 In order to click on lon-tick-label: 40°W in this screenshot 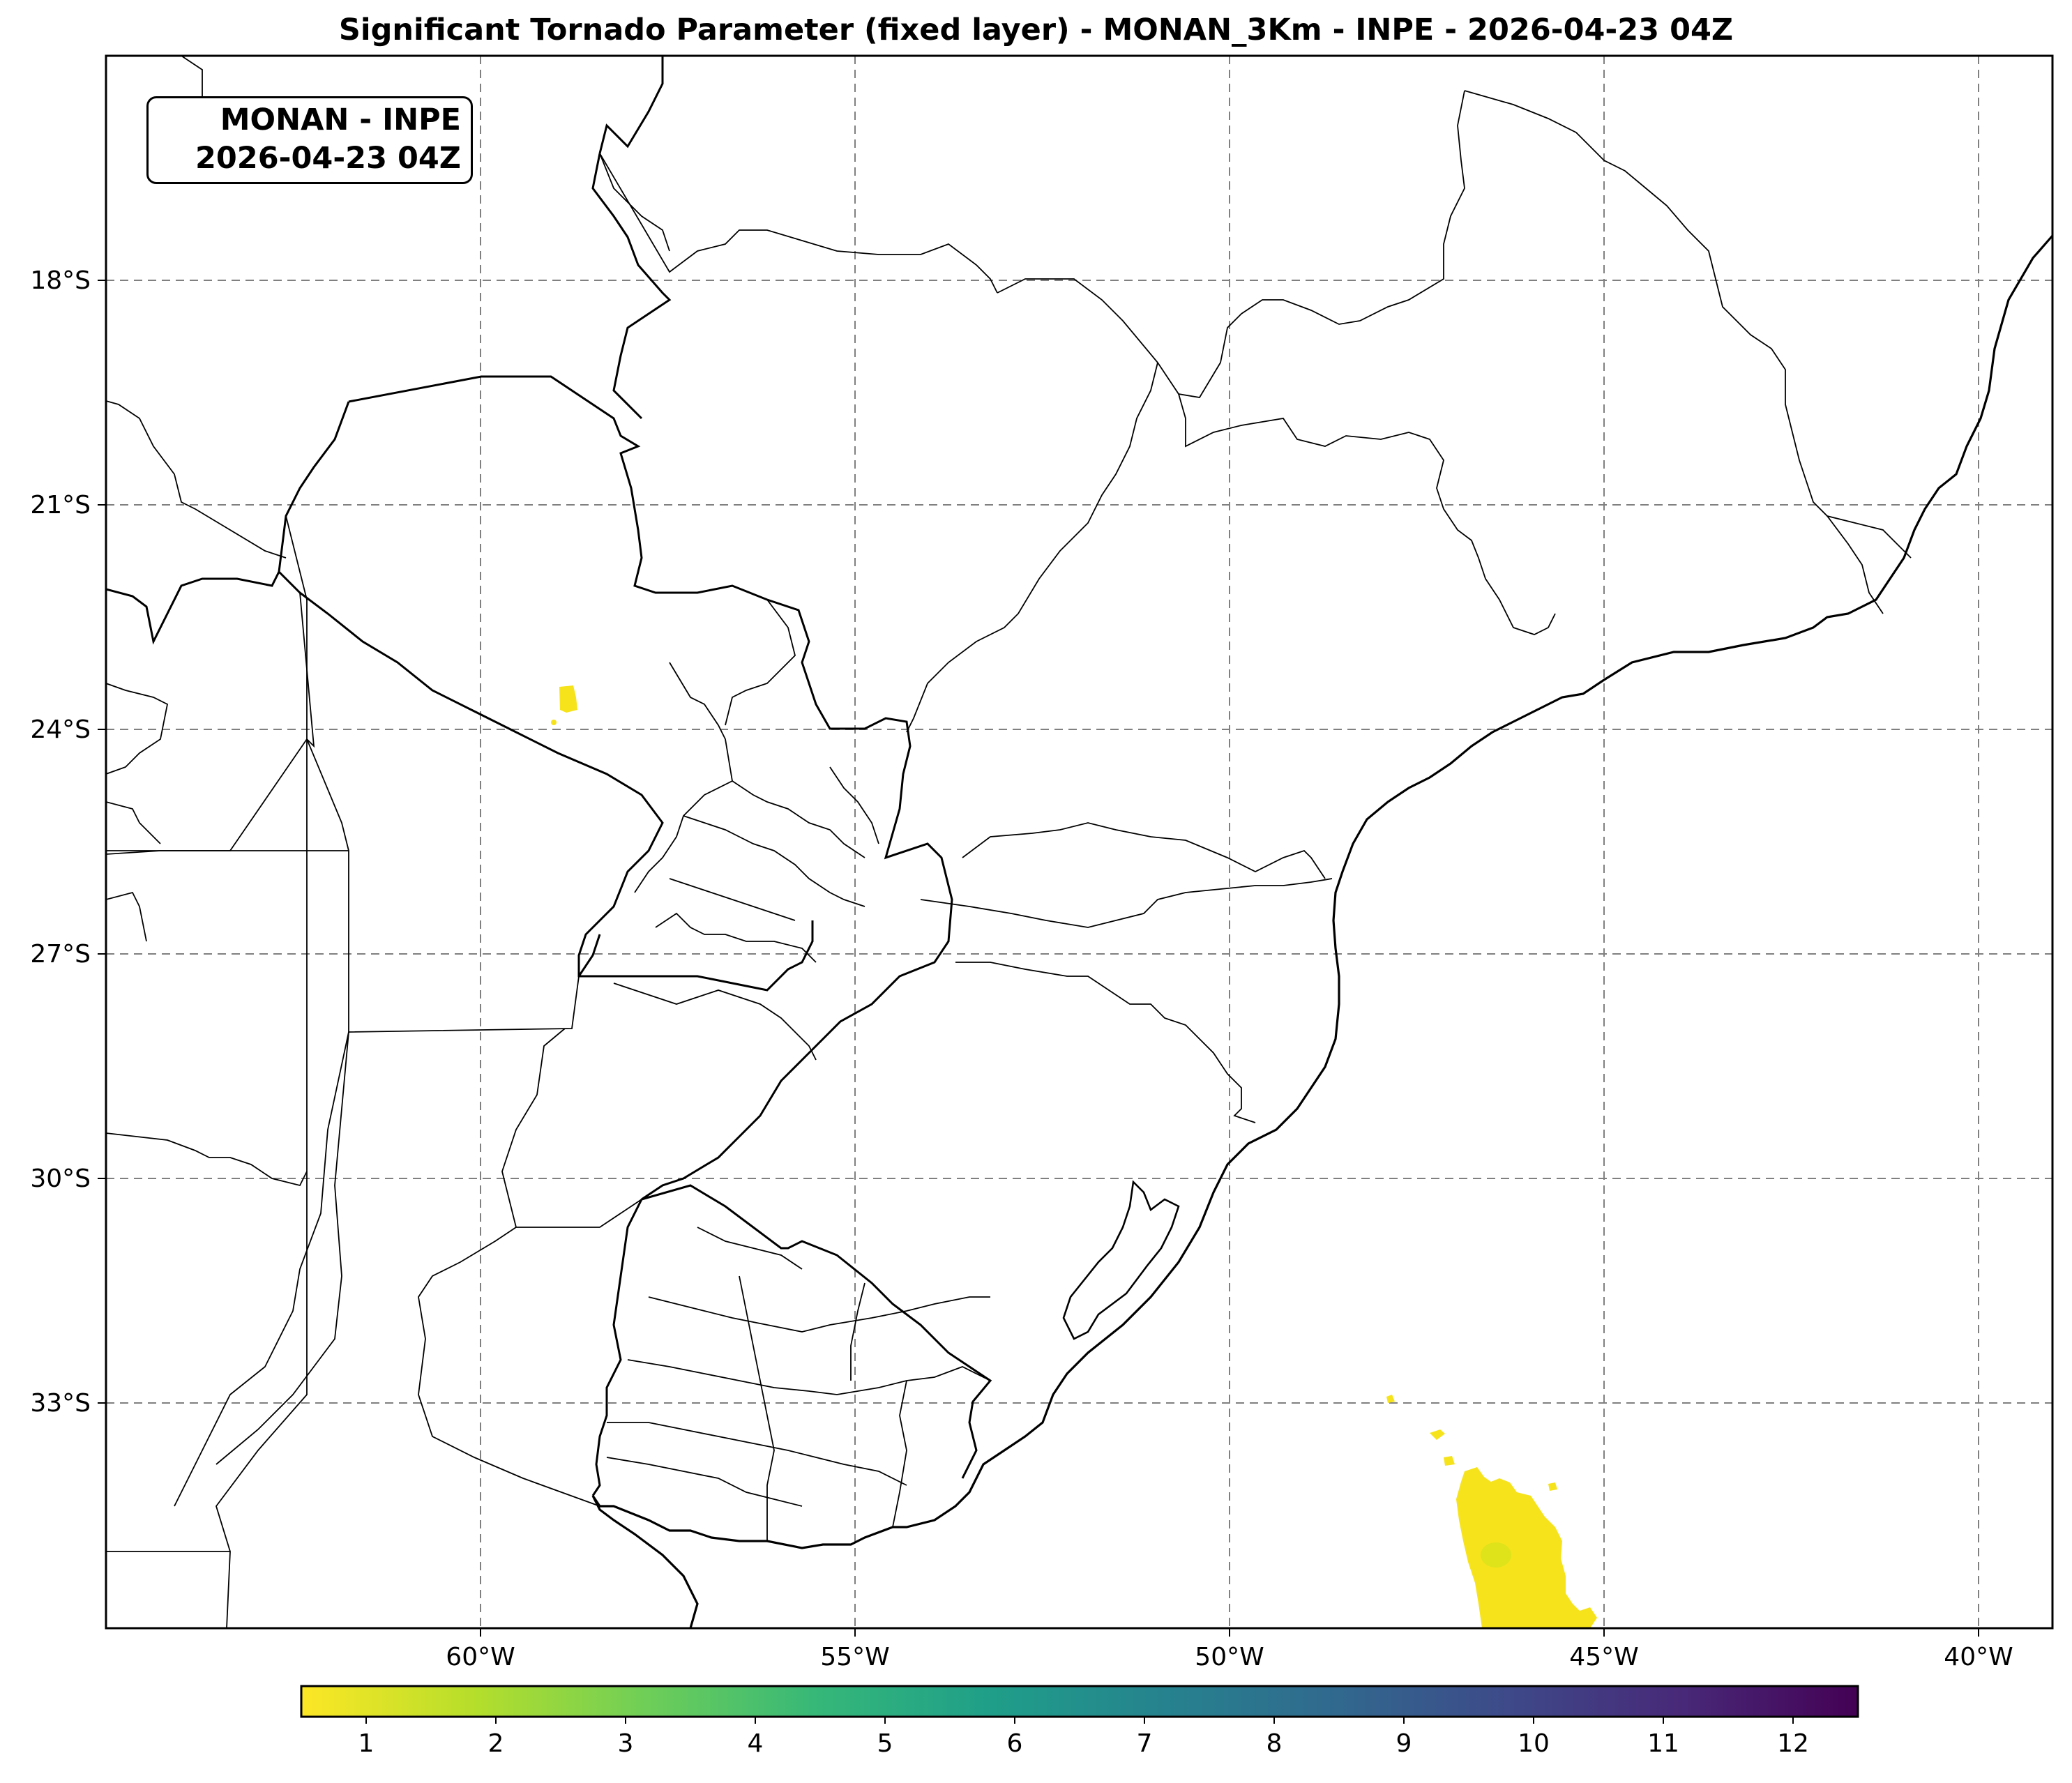, I will do `click(1978, 1657)`.